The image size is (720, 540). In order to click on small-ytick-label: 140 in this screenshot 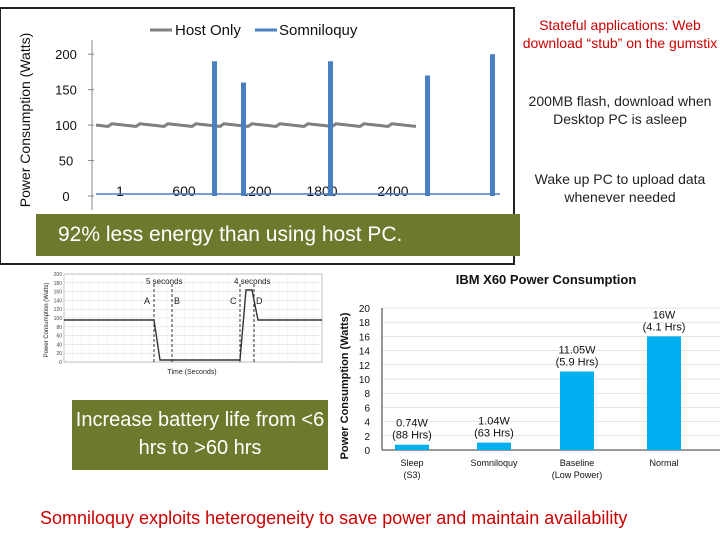, I will do `click(58, 301)`.